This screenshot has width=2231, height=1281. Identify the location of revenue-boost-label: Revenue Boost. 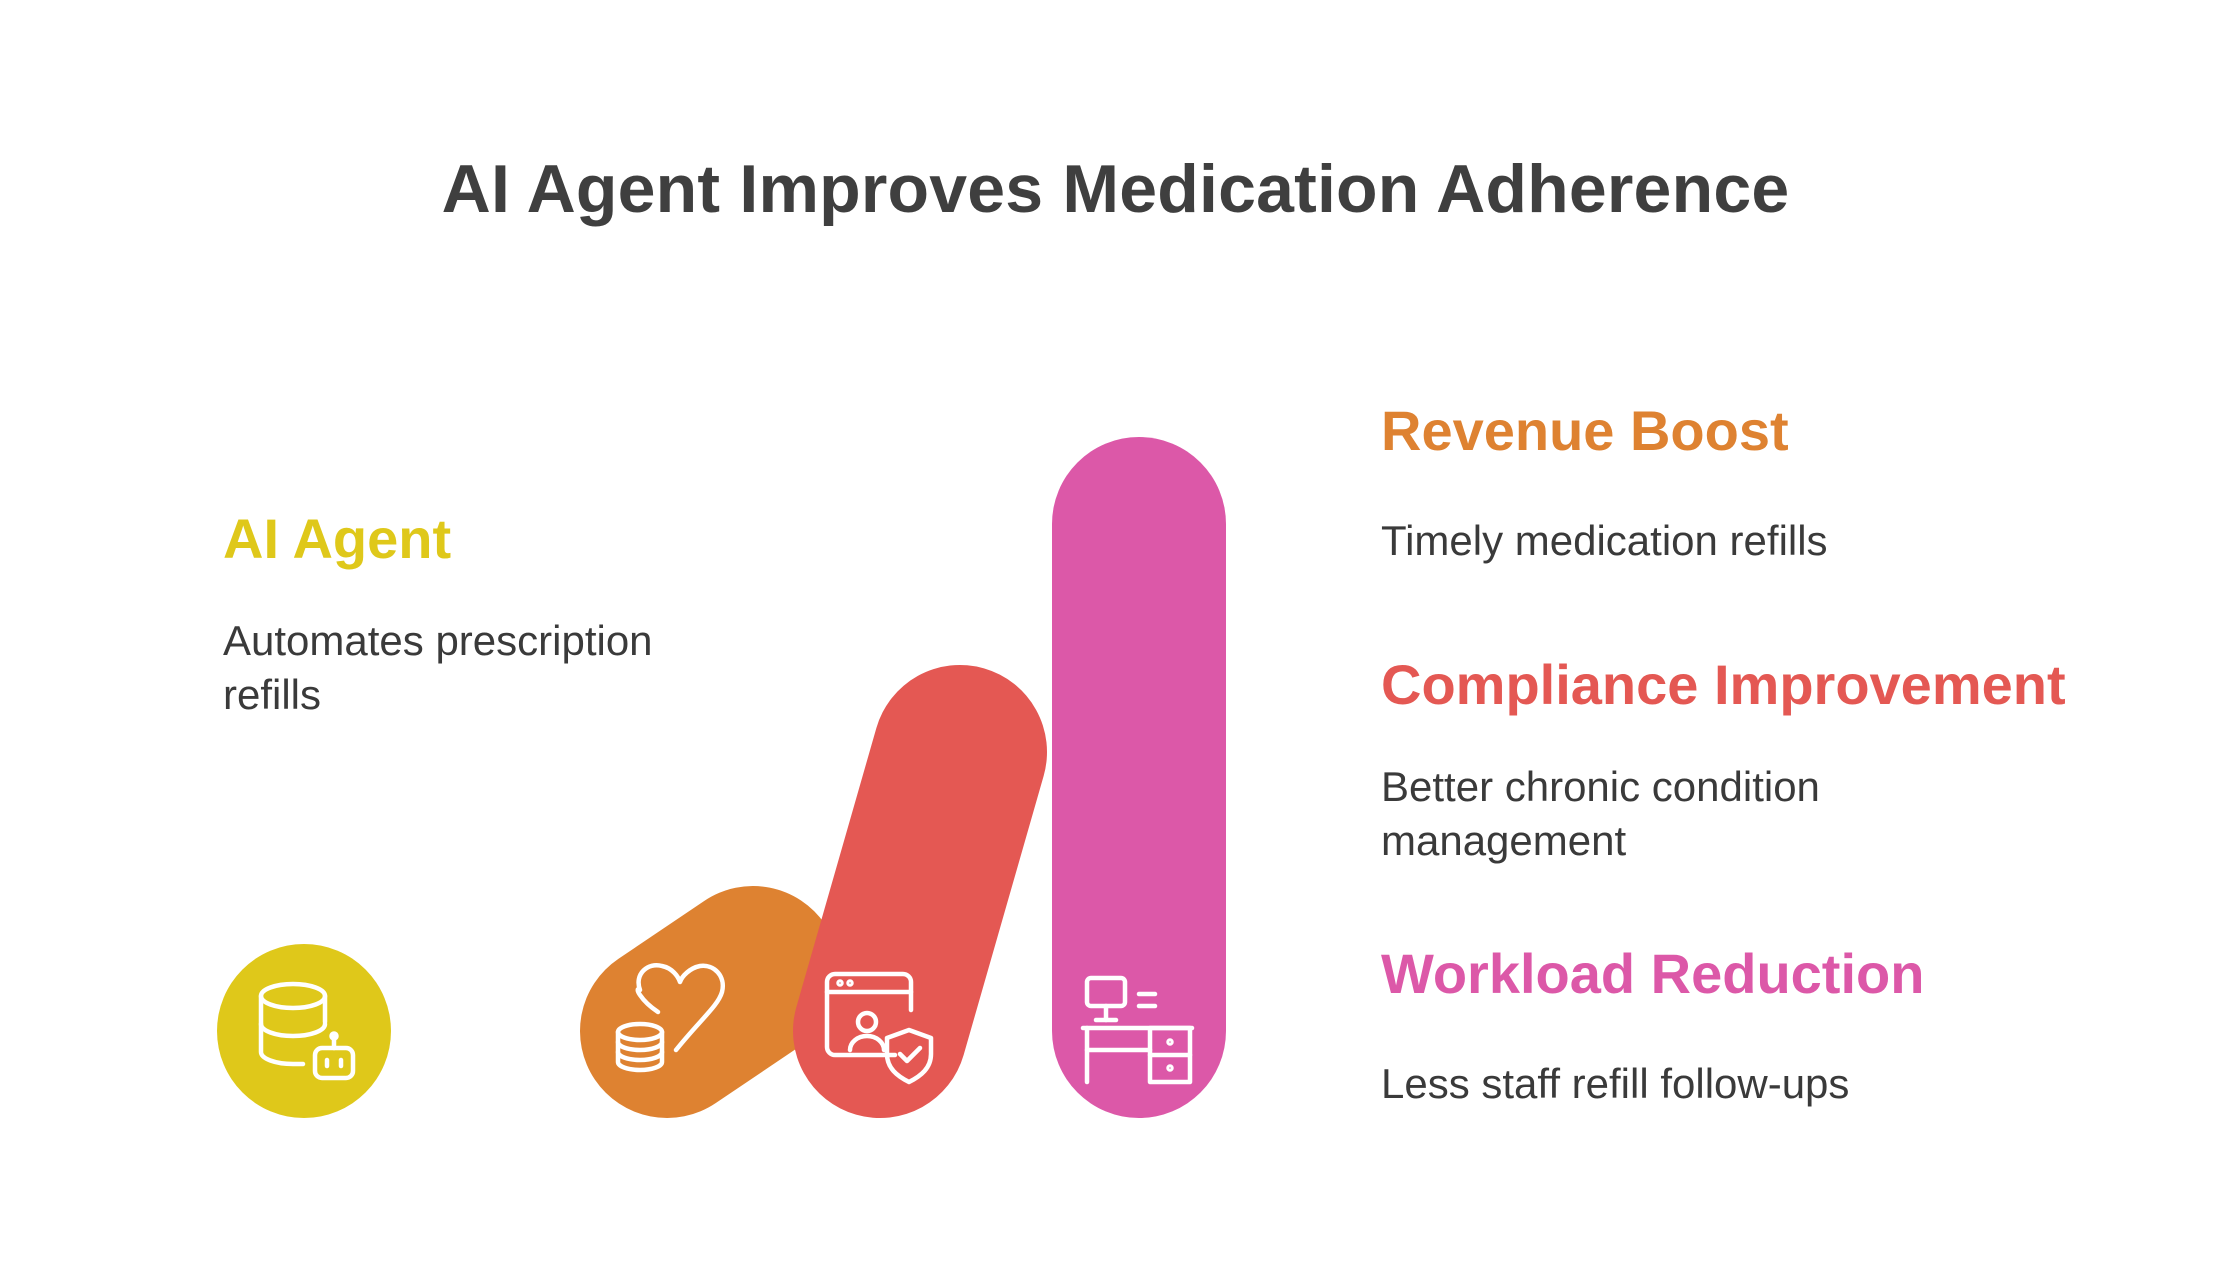
(1585, 430).